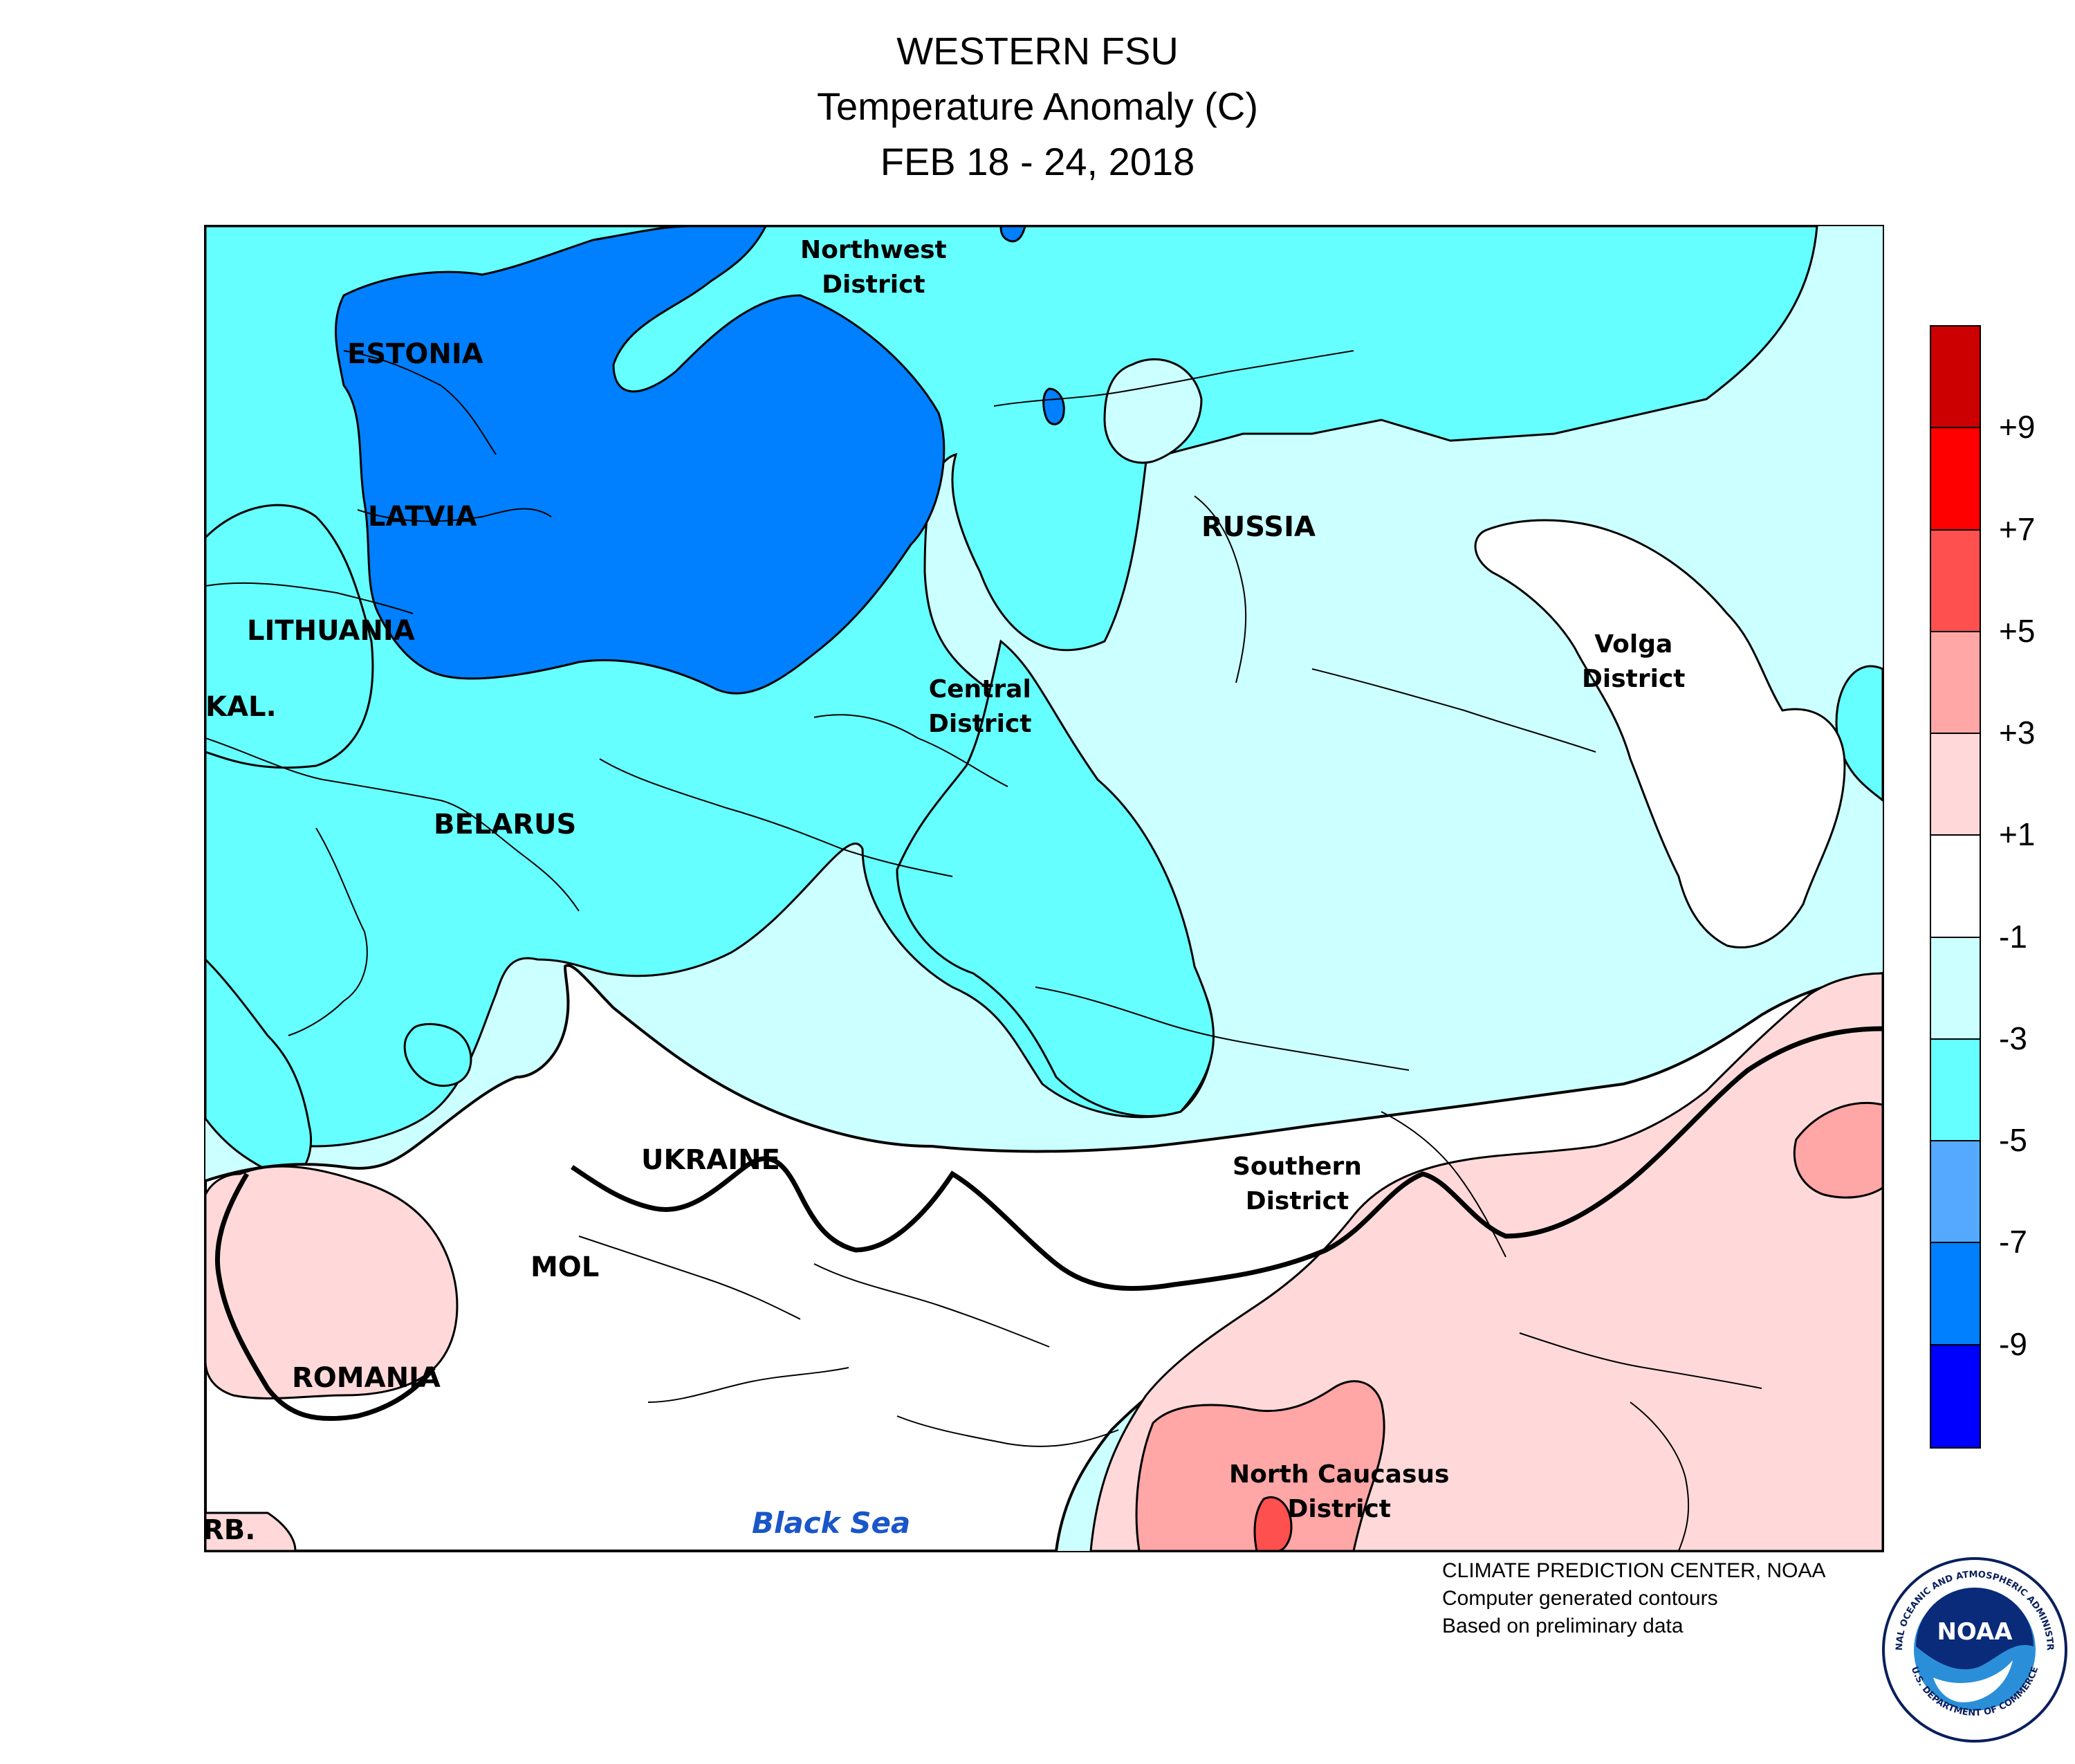  Describe the element at coordinates (1297, 1183) in the screenshot. I see `label-southern-district: Southern District` at that location.